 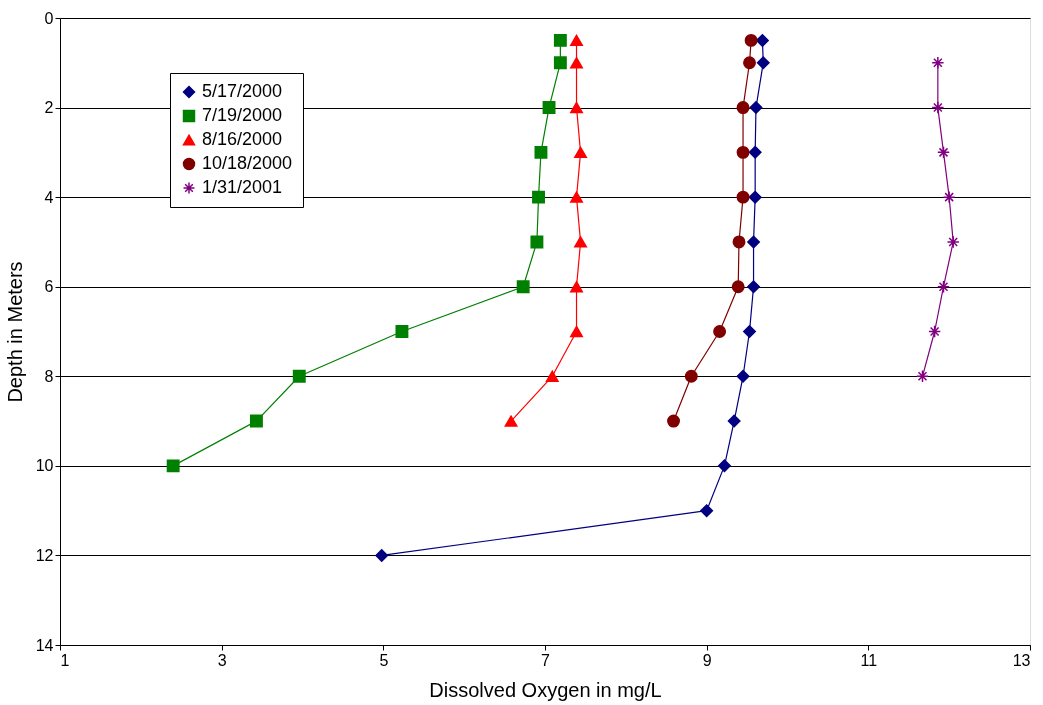 What do you see at coordinates (869, 660) in the screenshot?
I see `x-tick-label: 11` at bounding box center [869, 660].